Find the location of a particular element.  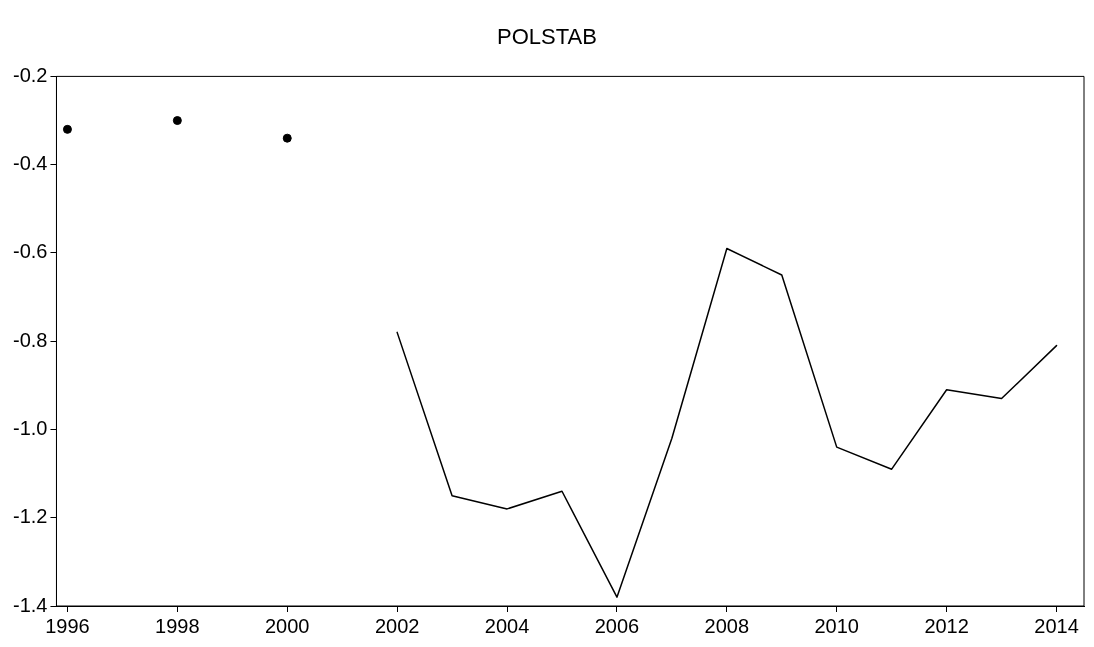

x-tick-label: 1996 is located at coordinates (67, 625).